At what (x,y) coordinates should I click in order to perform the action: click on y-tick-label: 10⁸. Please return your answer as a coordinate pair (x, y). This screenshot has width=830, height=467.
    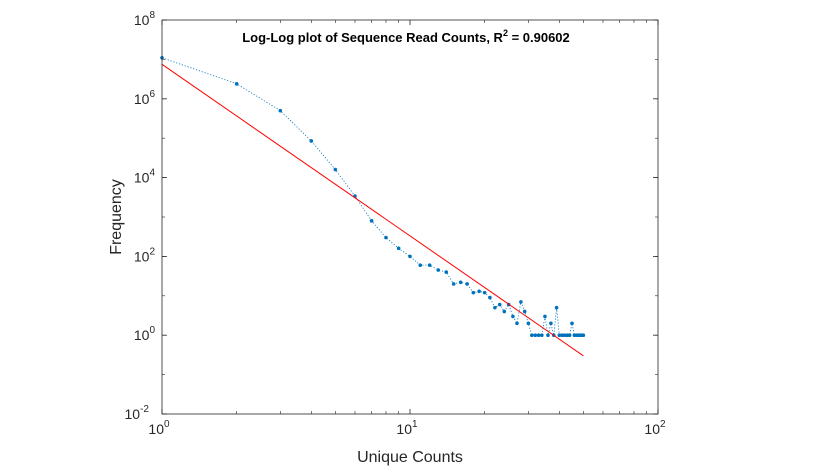
    Looking at the image, I should click on (145, 19).